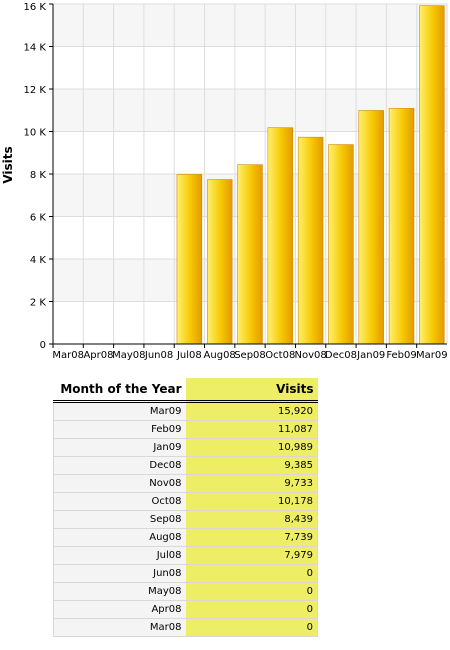 The image size is (450, 650). I want to click on month-cell: Jan09, so click(119, 447).